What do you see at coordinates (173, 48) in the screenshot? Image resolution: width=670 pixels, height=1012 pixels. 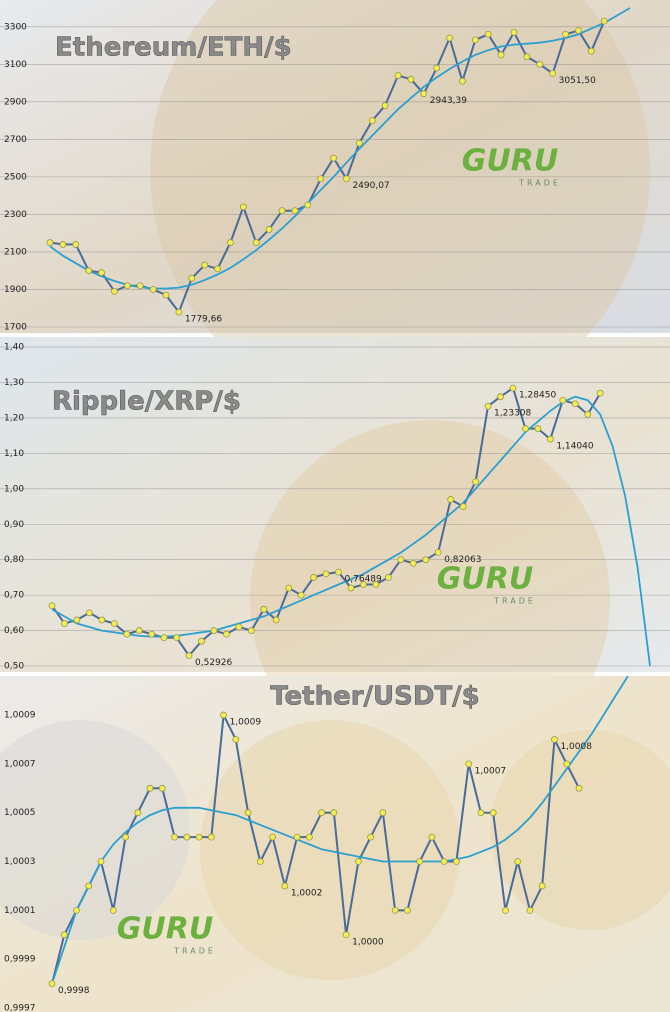 I see `chart-title: Ethereum/ETH/$` at bounding box center [173, 48].